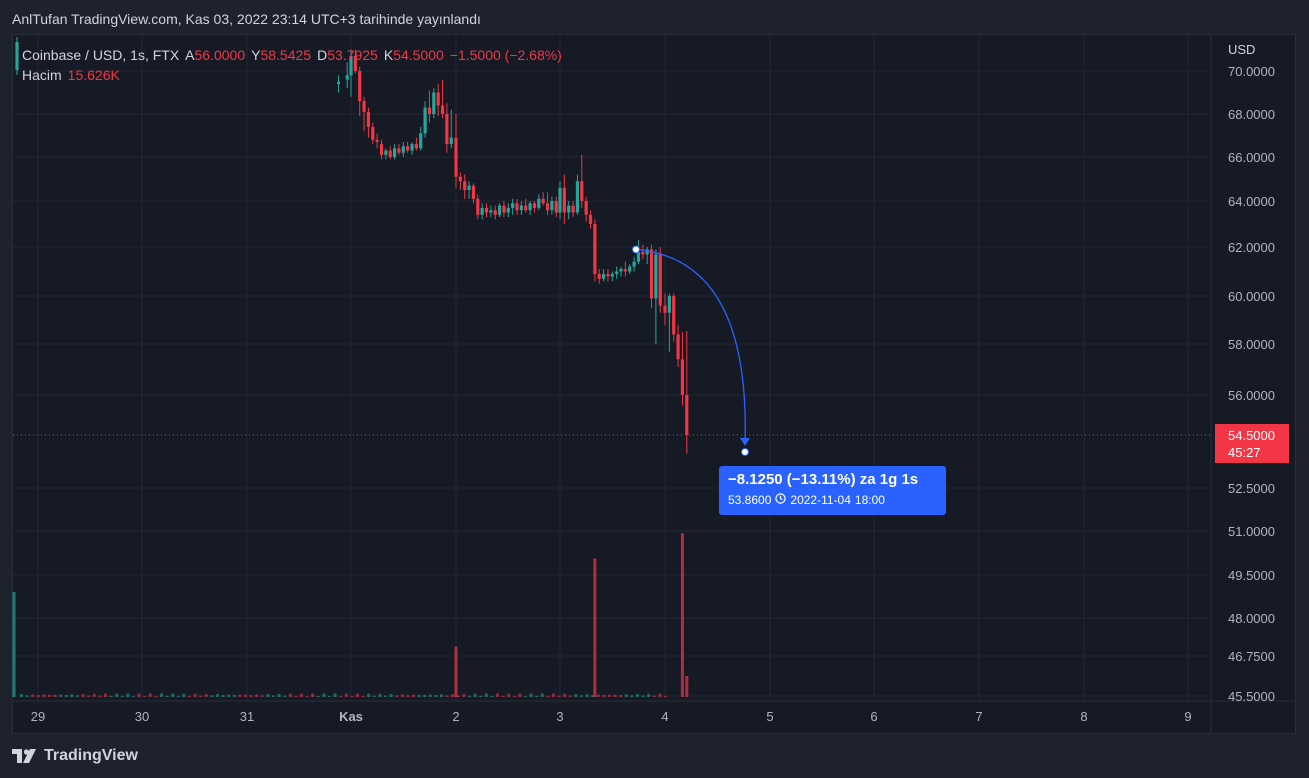  Describe the element at coordinates (781, 500) in the screenshot. I see `clock-icon` at that location.